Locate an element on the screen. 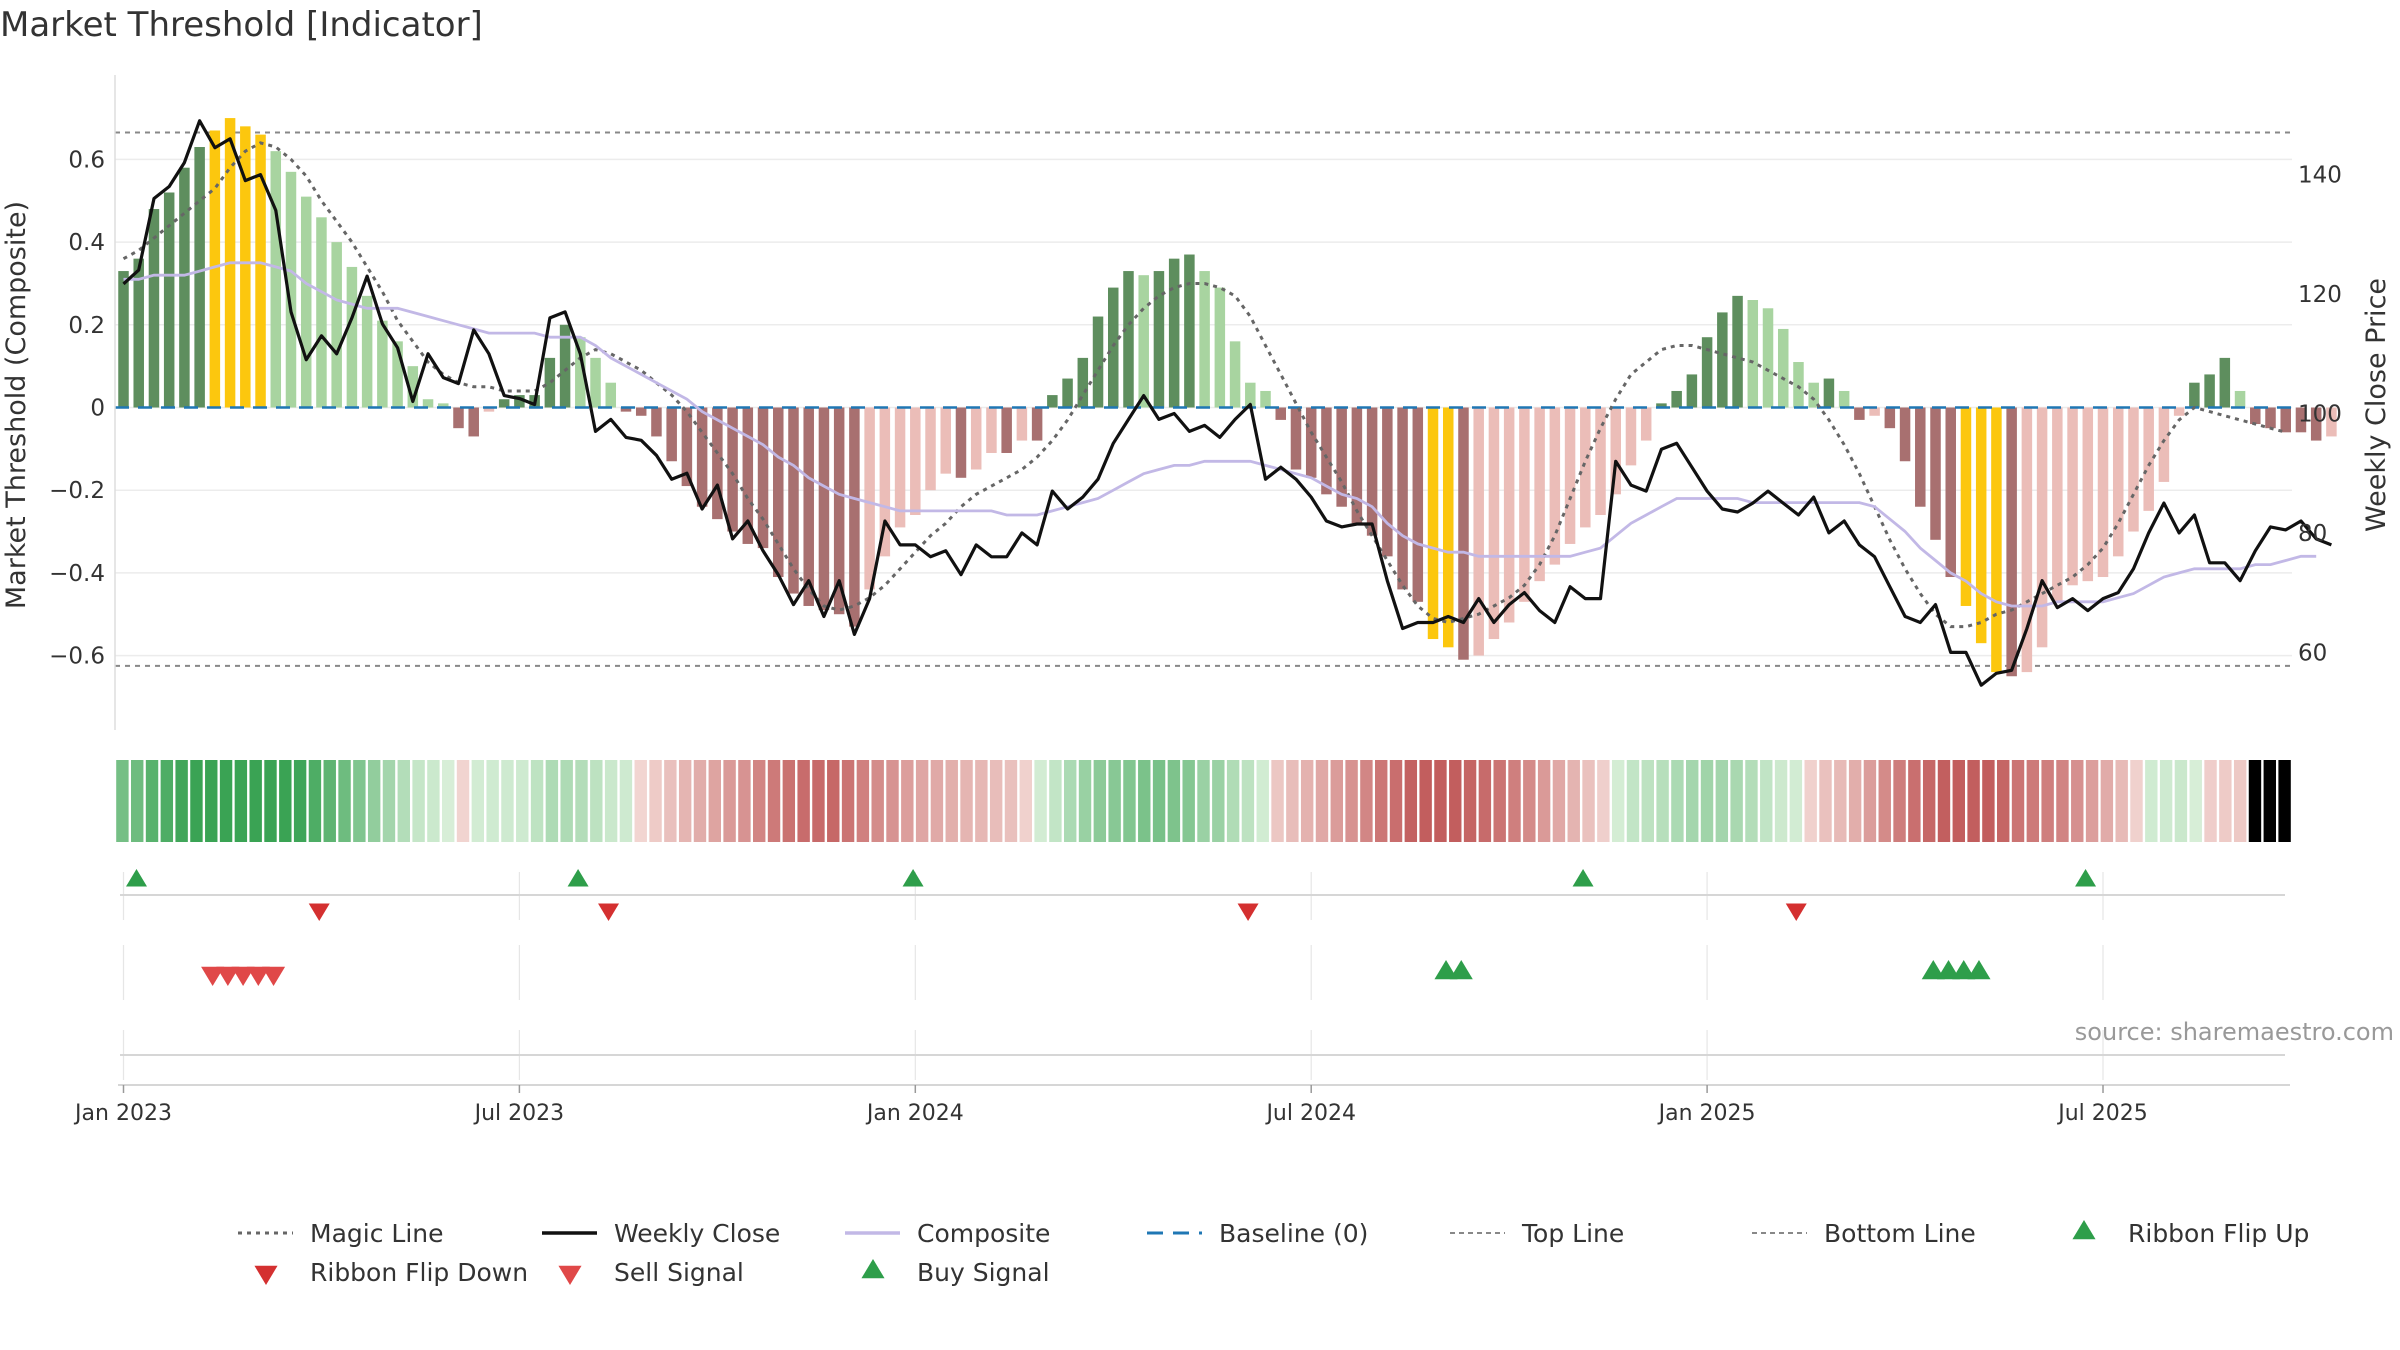  legend-swatch is located at coordinates (570, 1275).